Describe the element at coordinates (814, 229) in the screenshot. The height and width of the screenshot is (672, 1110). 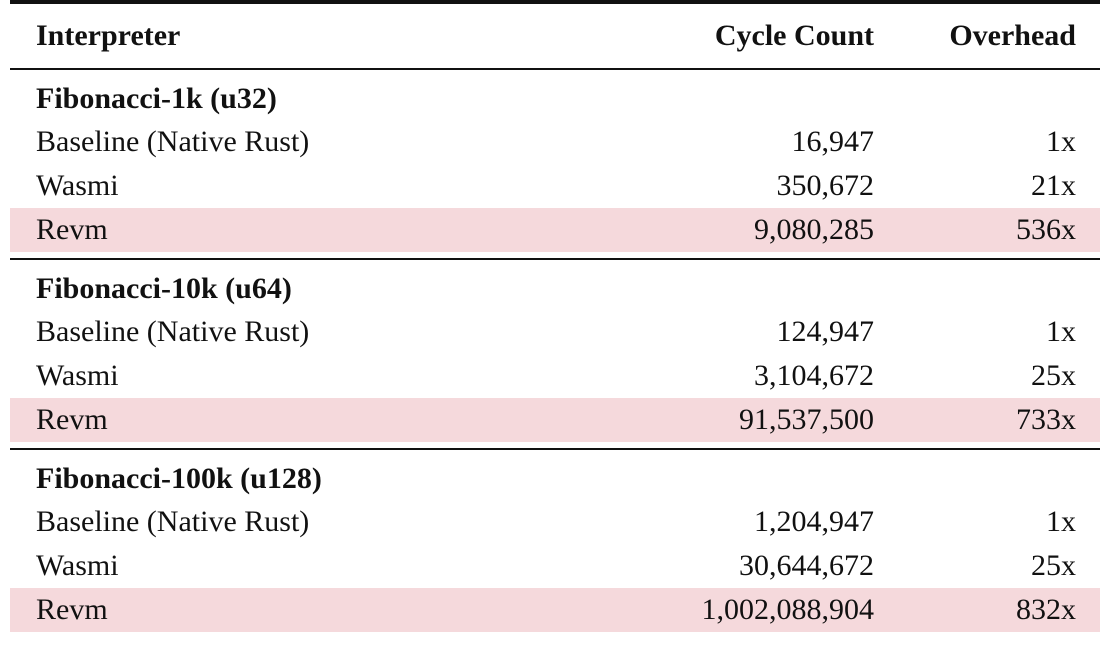
I see `cell-cycle-count: 9,080,285` at that location.